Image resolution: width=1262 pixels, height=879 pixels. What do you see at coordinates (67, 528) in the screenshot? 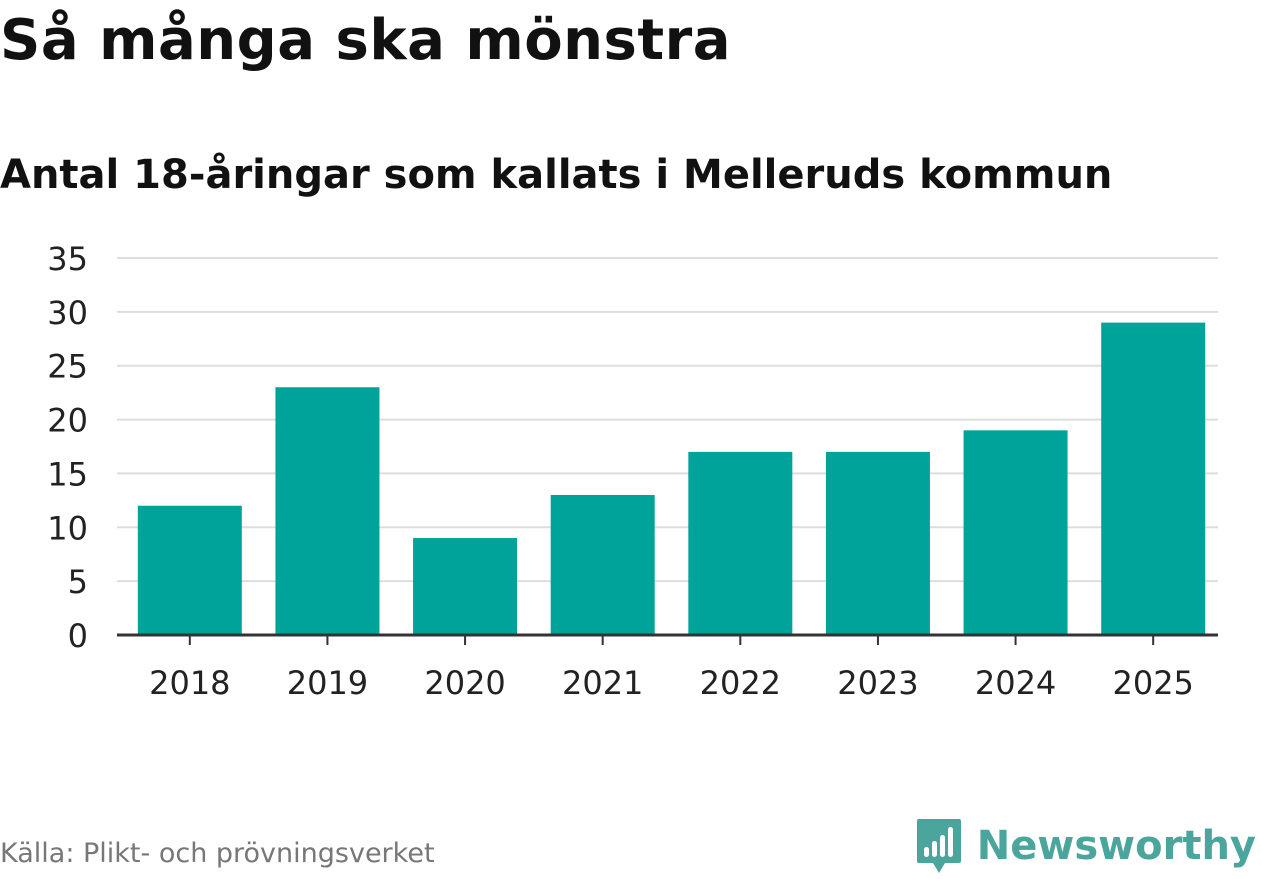
I see `y-tick-label: 10` at bounding box center [67, 528].